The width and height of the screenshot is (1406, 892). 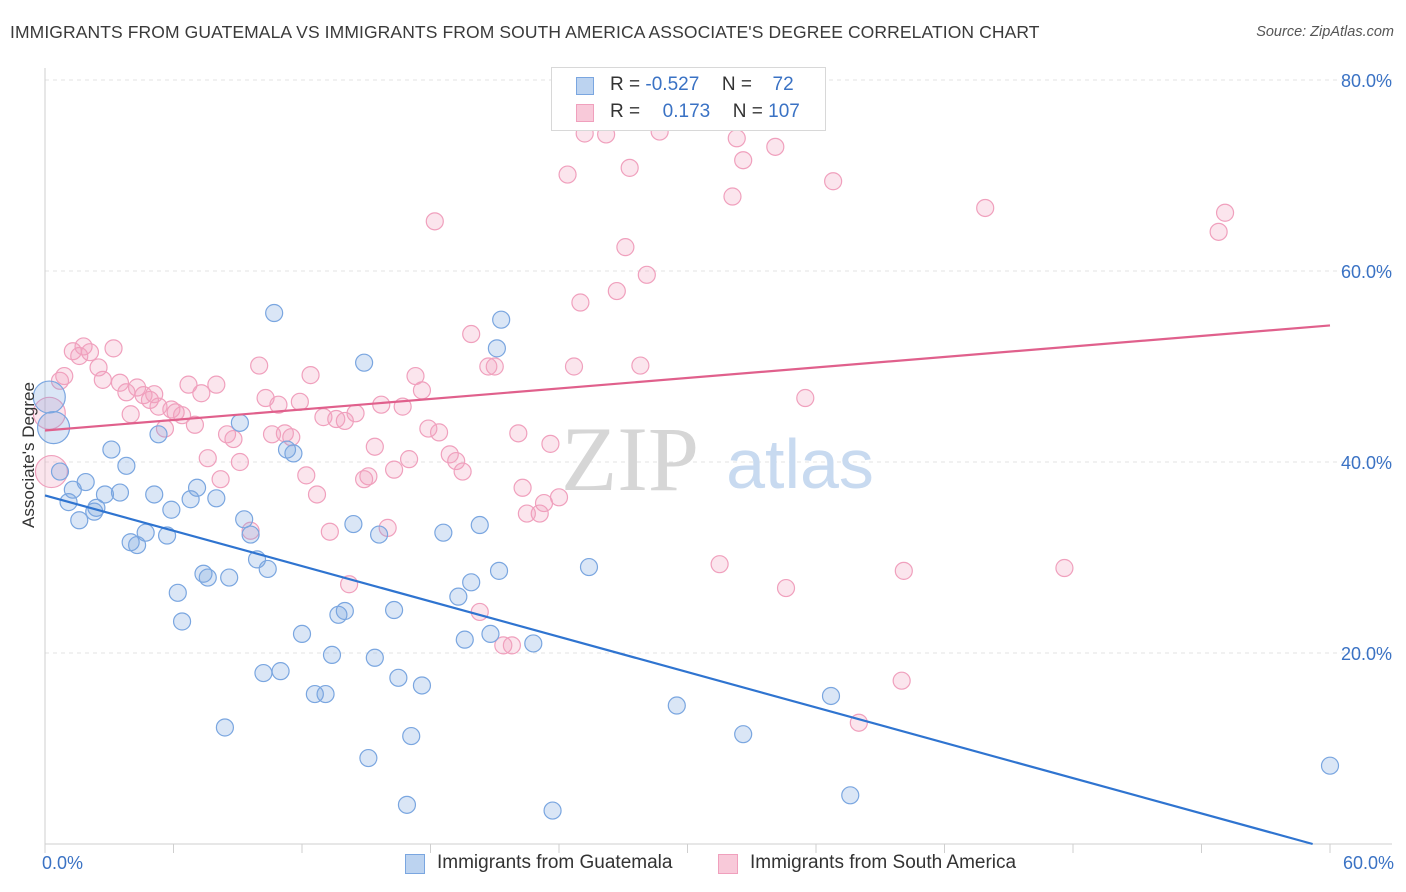 I want to click on y-tick-label: 20.0%, so click(x=1366, y=654).